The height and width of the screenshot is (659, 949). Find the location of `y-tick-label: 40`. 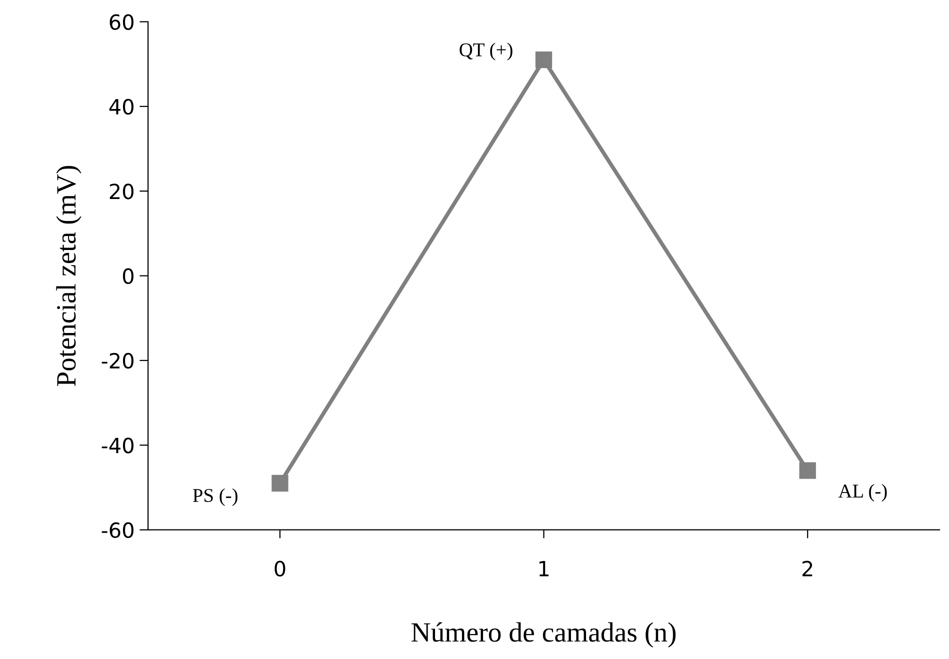

y-tick-label: 40 is located at coordinates (121, 106).